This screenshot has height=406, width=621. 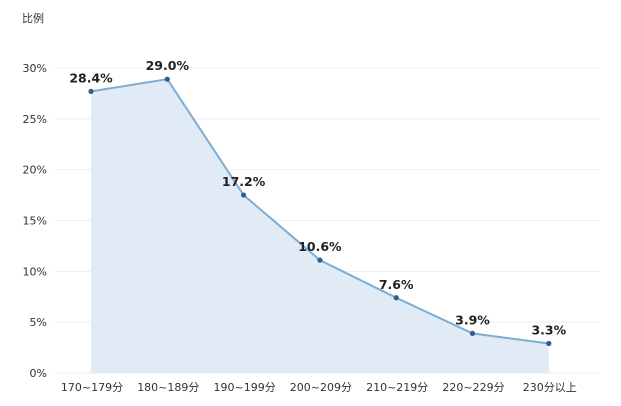 What do you see at coordinates (38, 373) in the screenshot?
I see `y-tick-label: 0%` at bounding box center [38, 373].